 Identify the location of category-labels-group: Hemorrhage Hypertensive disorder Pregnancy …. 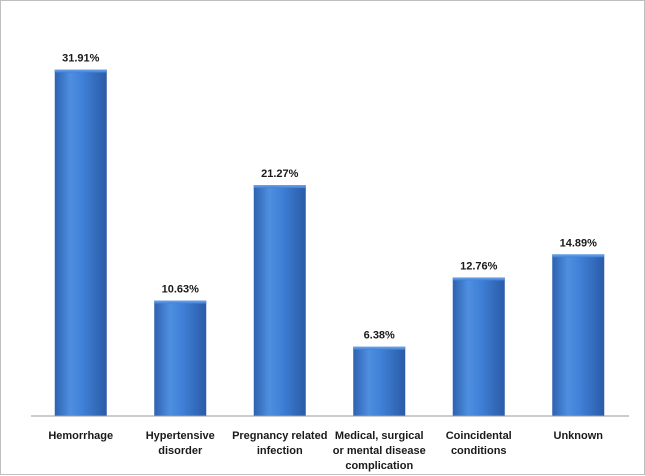
(325, 451).